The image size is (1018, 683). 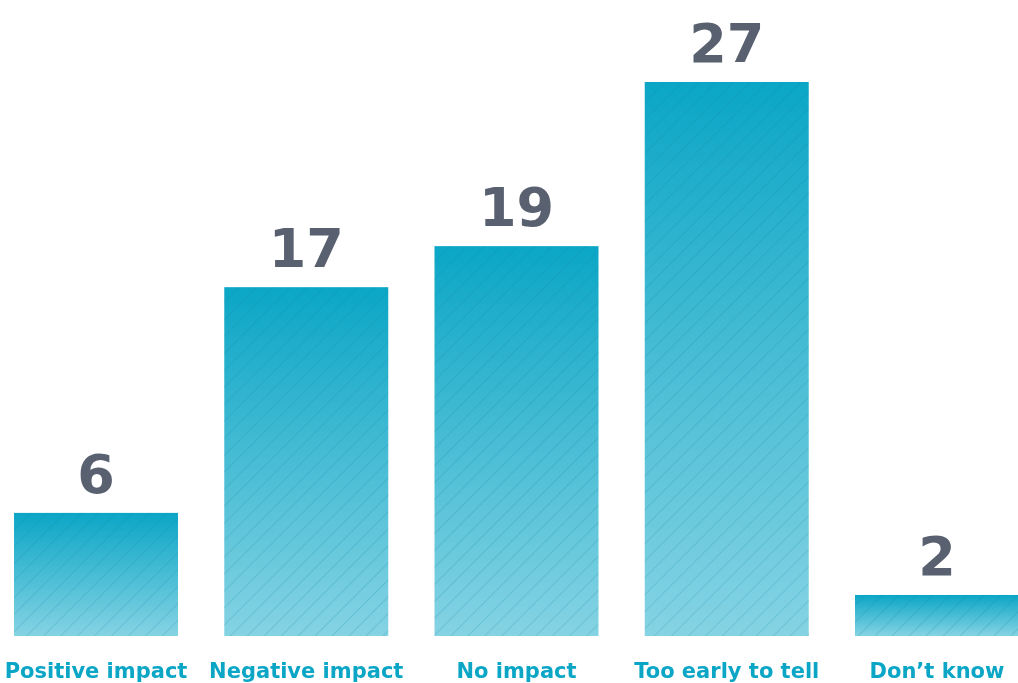 I want to click on data-label: 6, so click(x=96, y=474).